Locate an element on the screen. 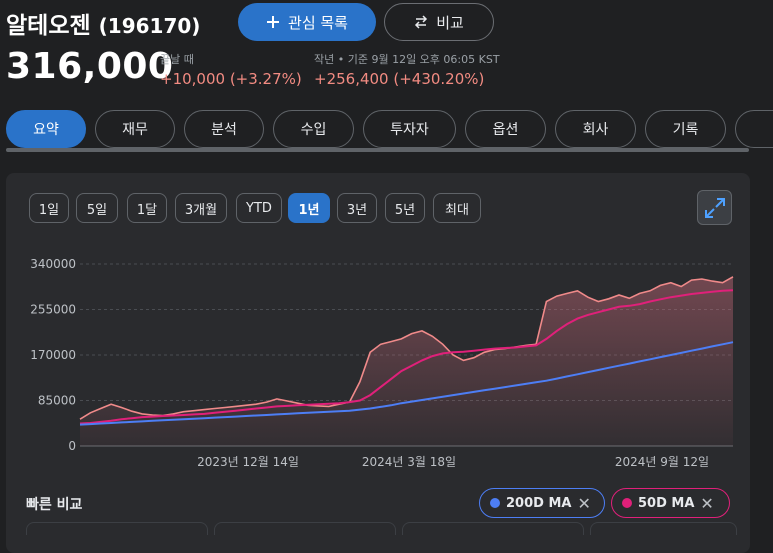 This screenshot has height=553, width=773. compare-button: 비교 is located at coordinates (439, 22).